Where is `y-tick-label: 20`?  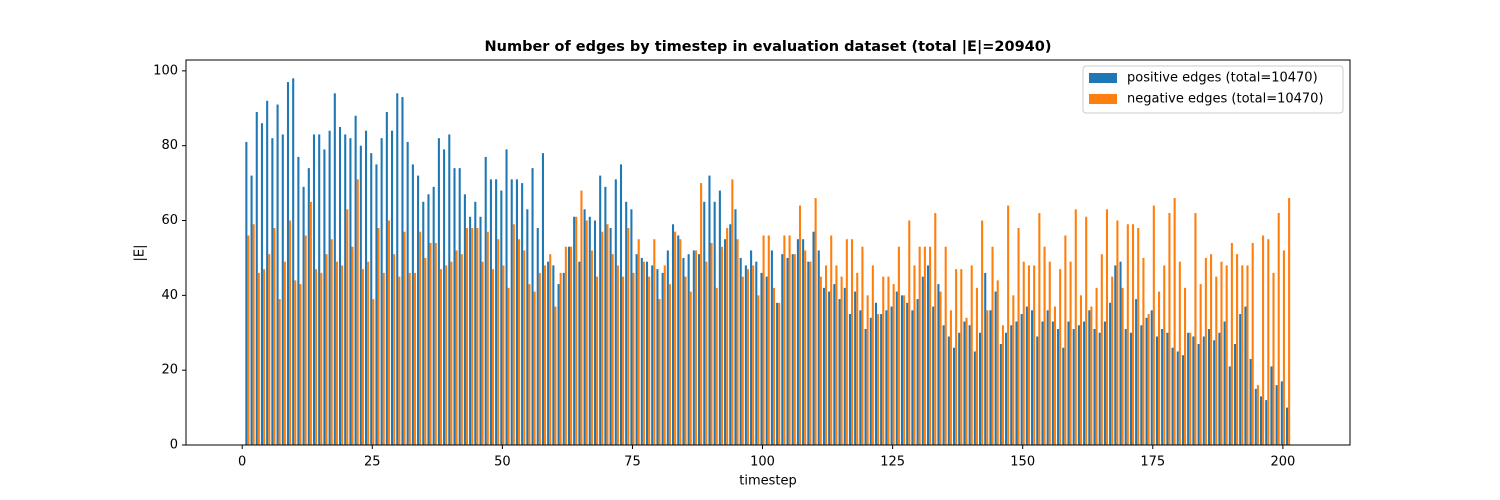 y-tick-label: 20 is located at coordinates (169, 370).